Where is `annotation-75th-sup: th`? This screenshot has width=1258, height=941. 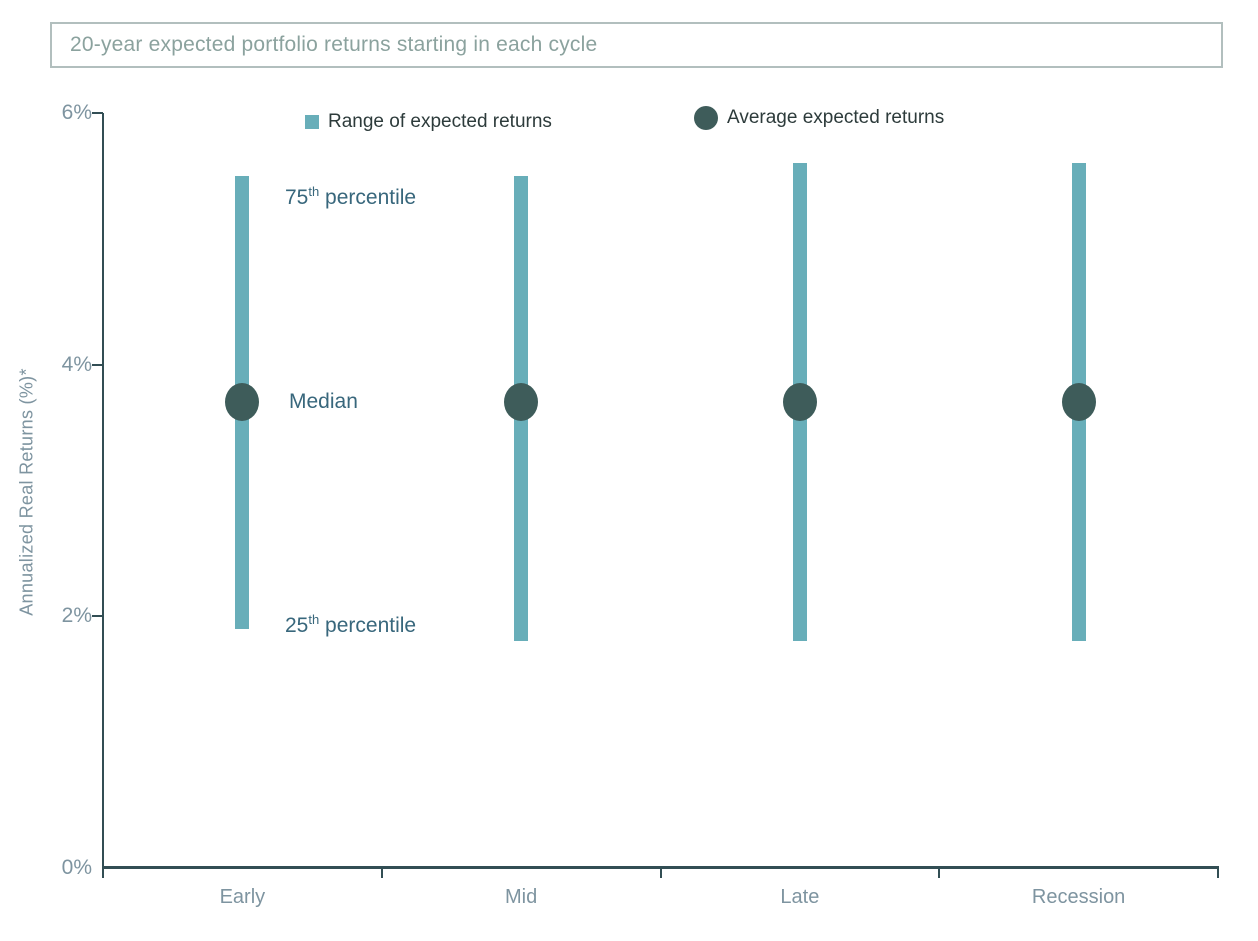 annotation-75th-sup: th is located at coordinates (314, 191).